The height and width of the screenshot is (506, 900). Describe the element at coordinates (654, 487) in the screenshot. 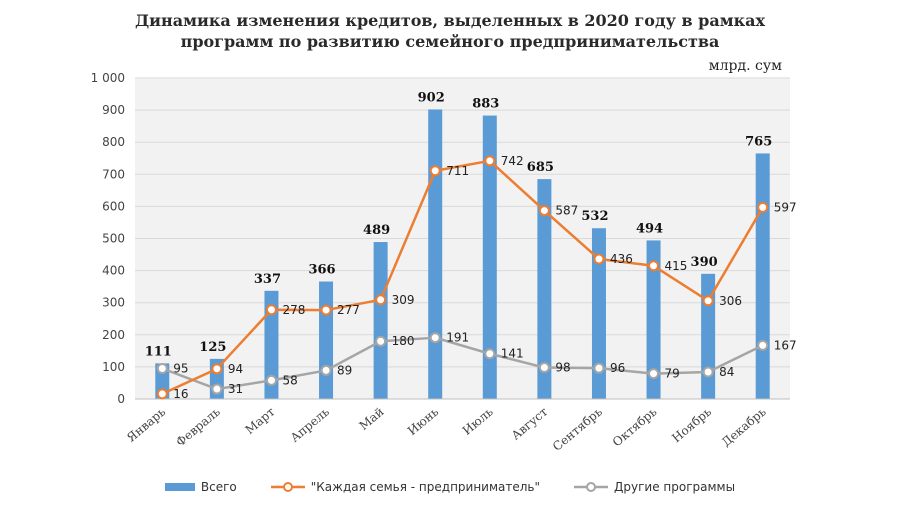

I see `legend-item-other: Другие программы` at that location.